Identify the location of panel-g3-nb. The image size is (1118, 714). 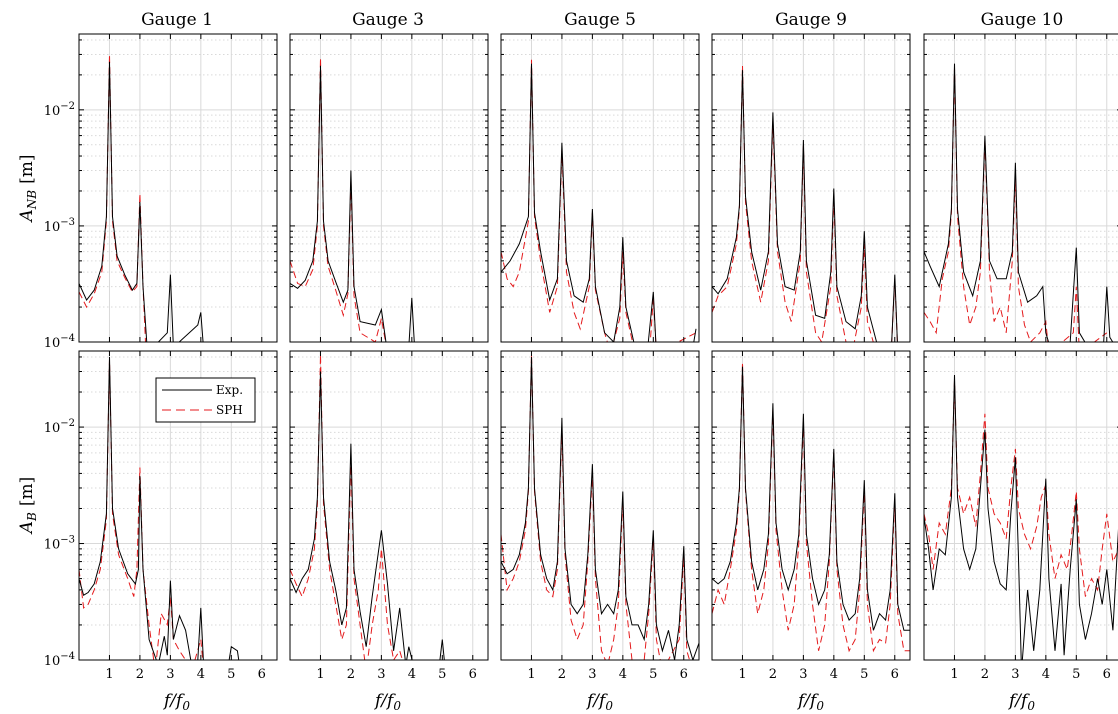
(389, 188).